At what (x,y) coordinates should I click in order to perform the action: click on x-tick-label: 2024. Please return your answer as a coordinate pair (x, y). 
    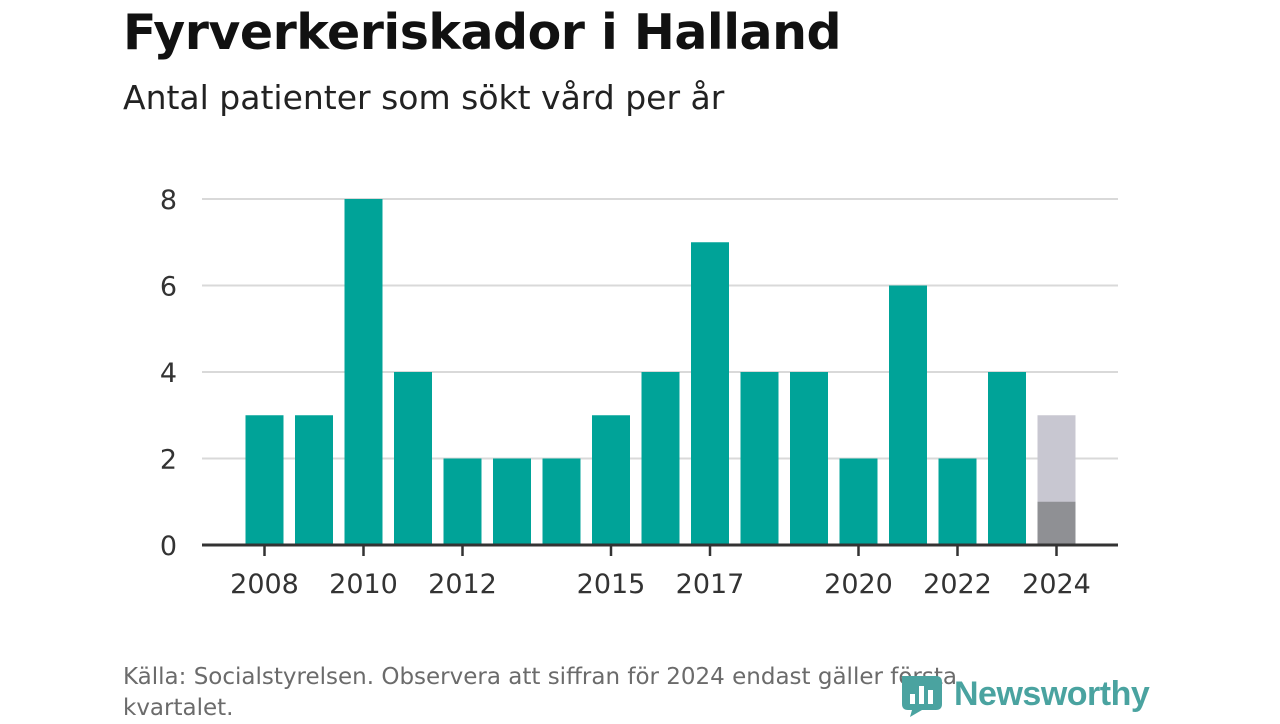
    Looking at the image, I should click on (1056, 584).